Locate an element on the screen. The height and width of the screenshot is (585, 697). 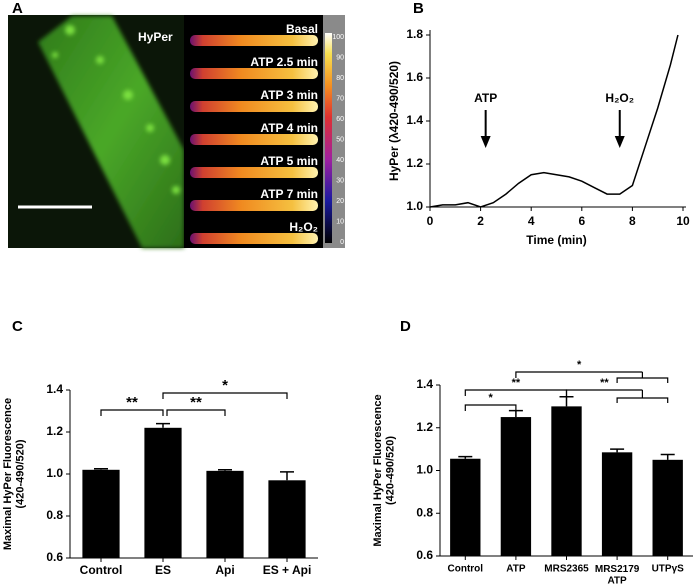
x-tick-label: 2 is located at coordinates (480, 221).